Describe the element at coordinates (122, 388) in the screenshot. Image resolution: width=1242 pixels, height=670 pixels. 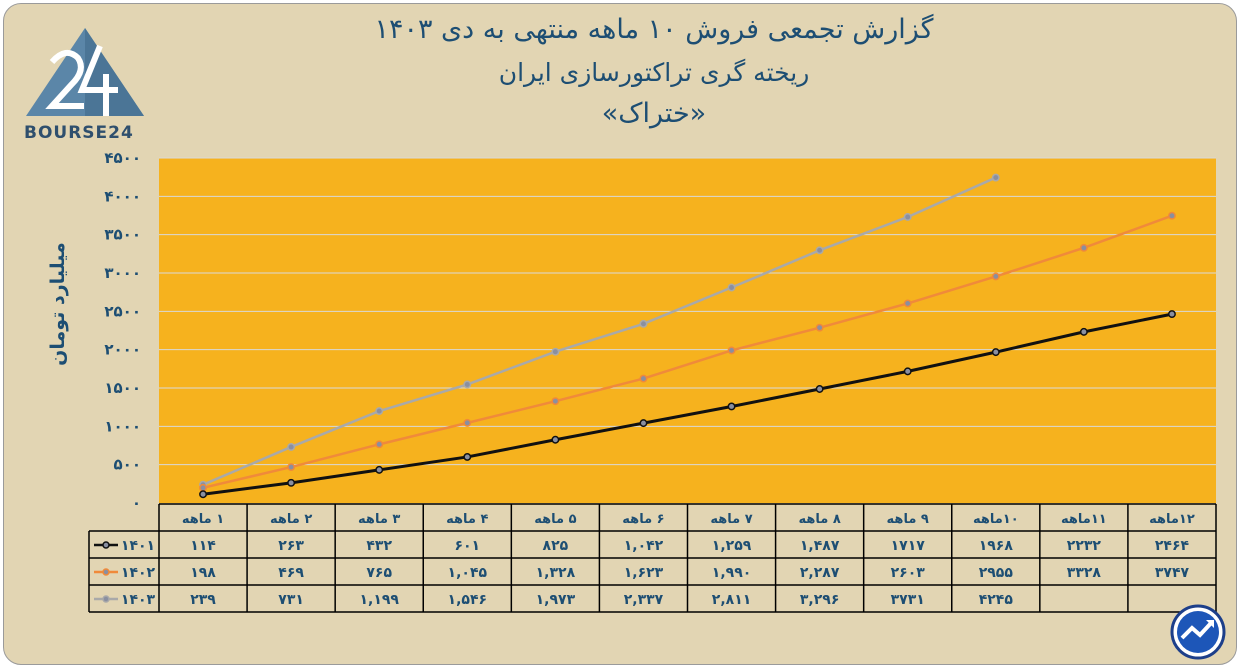
I see `y-tick-label: ۱۵۰۰` at that location.